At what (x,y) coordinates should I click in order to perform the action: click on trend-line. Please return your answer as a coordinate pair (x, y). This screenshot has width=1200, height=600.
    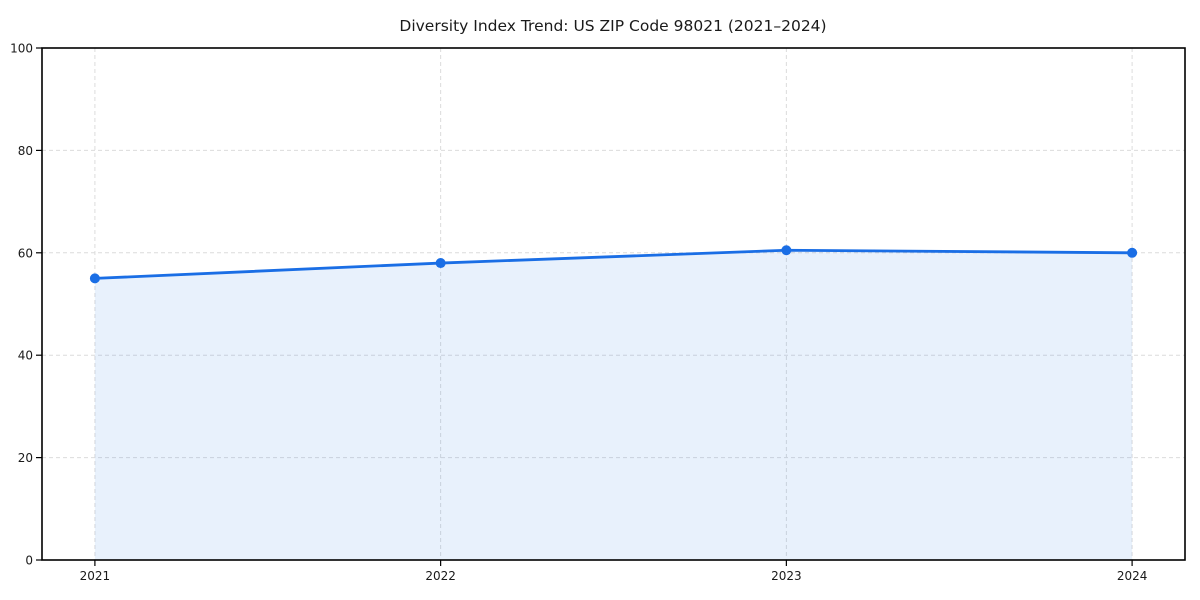
    Looking at the image, I should click on (613, 264).